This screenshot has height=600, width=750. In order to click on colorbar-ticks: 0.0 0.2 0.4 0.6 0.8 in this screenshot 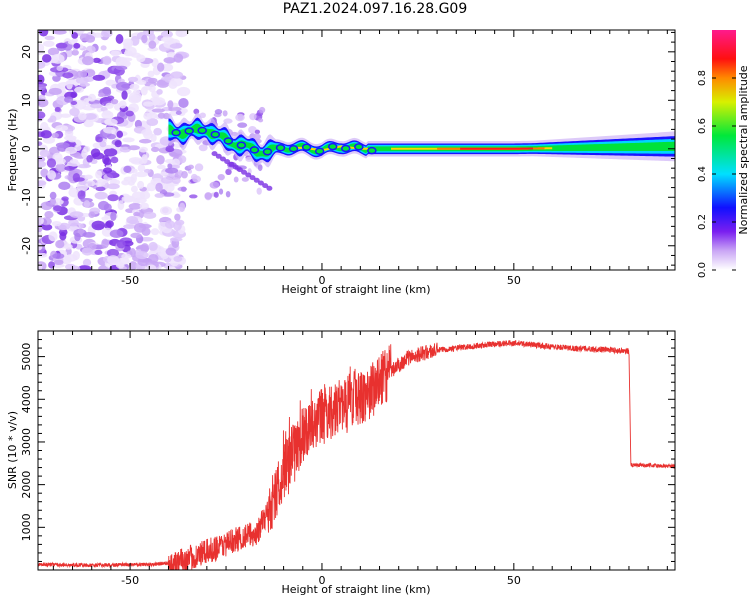, I will do `click(716, 174)`.